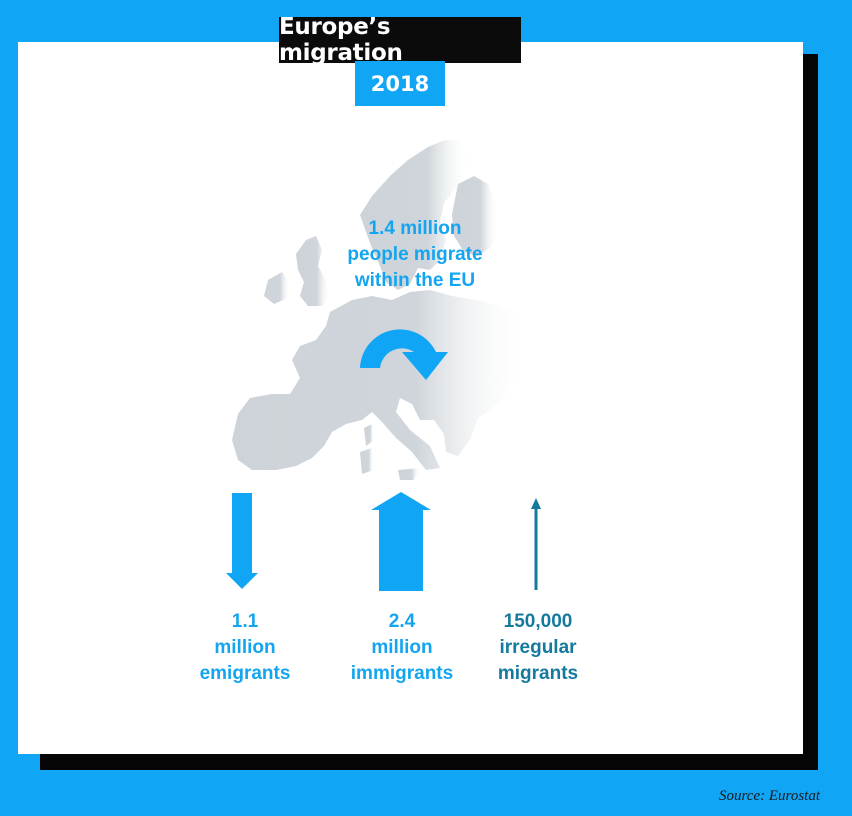 The height and width of the screenshot is (816, 852). What do you see at coordinates (538, 673) in the screenshot?
I see `irregular-line-3: migrants` at bounding box center [538, 673].